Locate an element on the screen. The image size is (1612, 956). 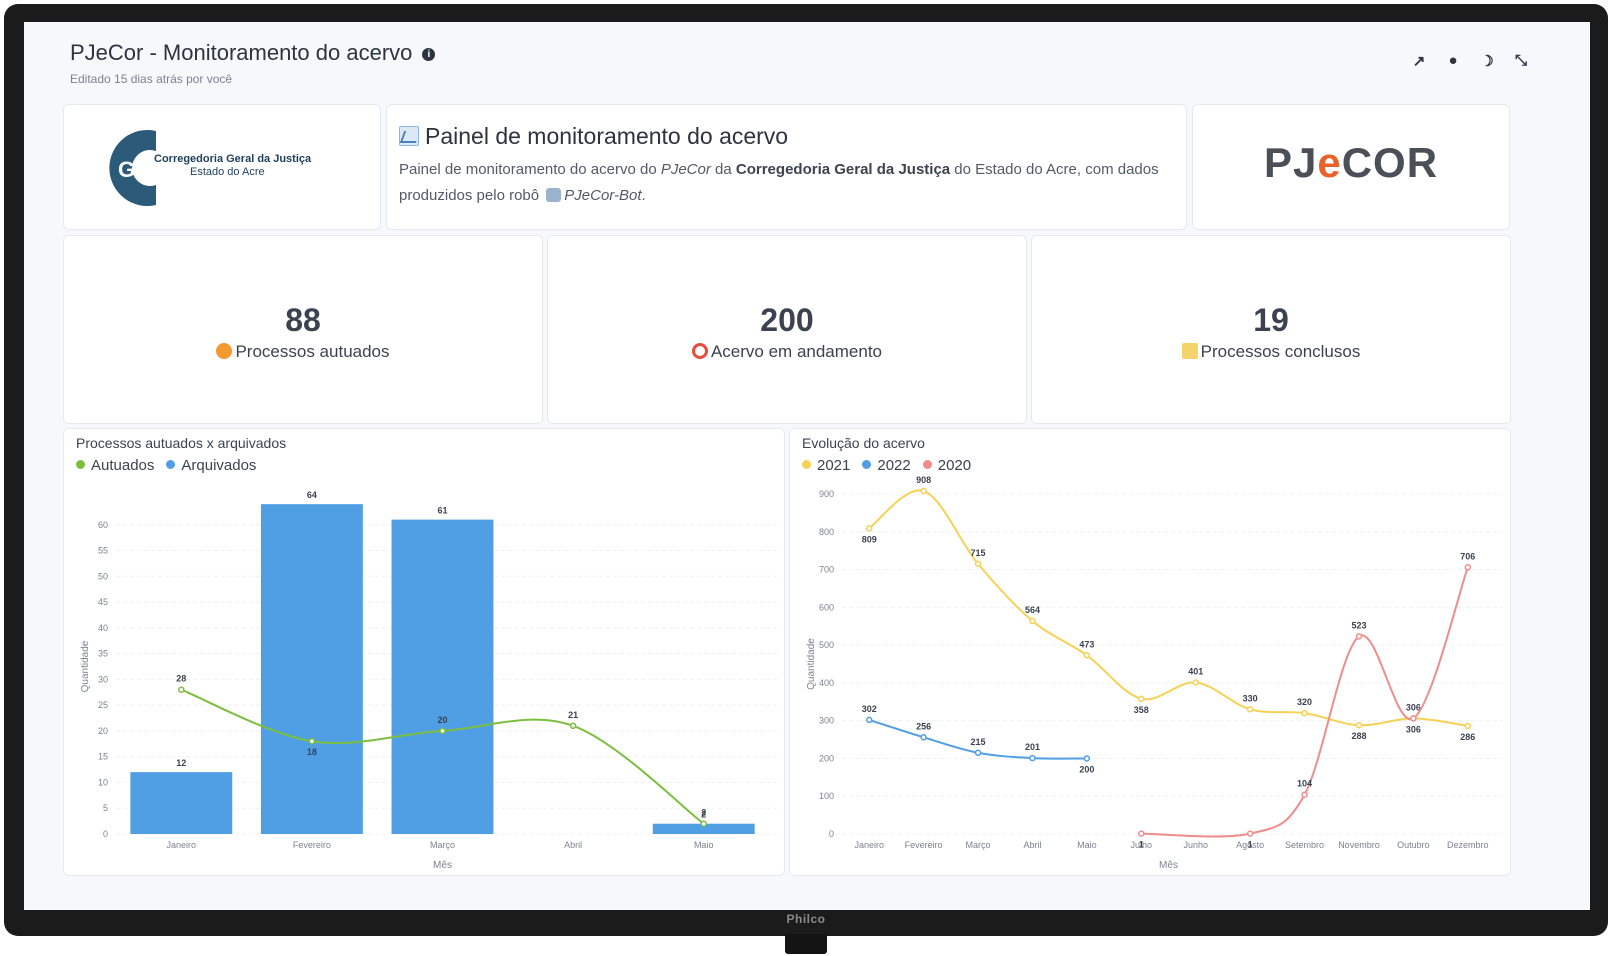
dashboard-title-text: PJeCor - Monitoramento do acervo is located at coordinates (241, 52).